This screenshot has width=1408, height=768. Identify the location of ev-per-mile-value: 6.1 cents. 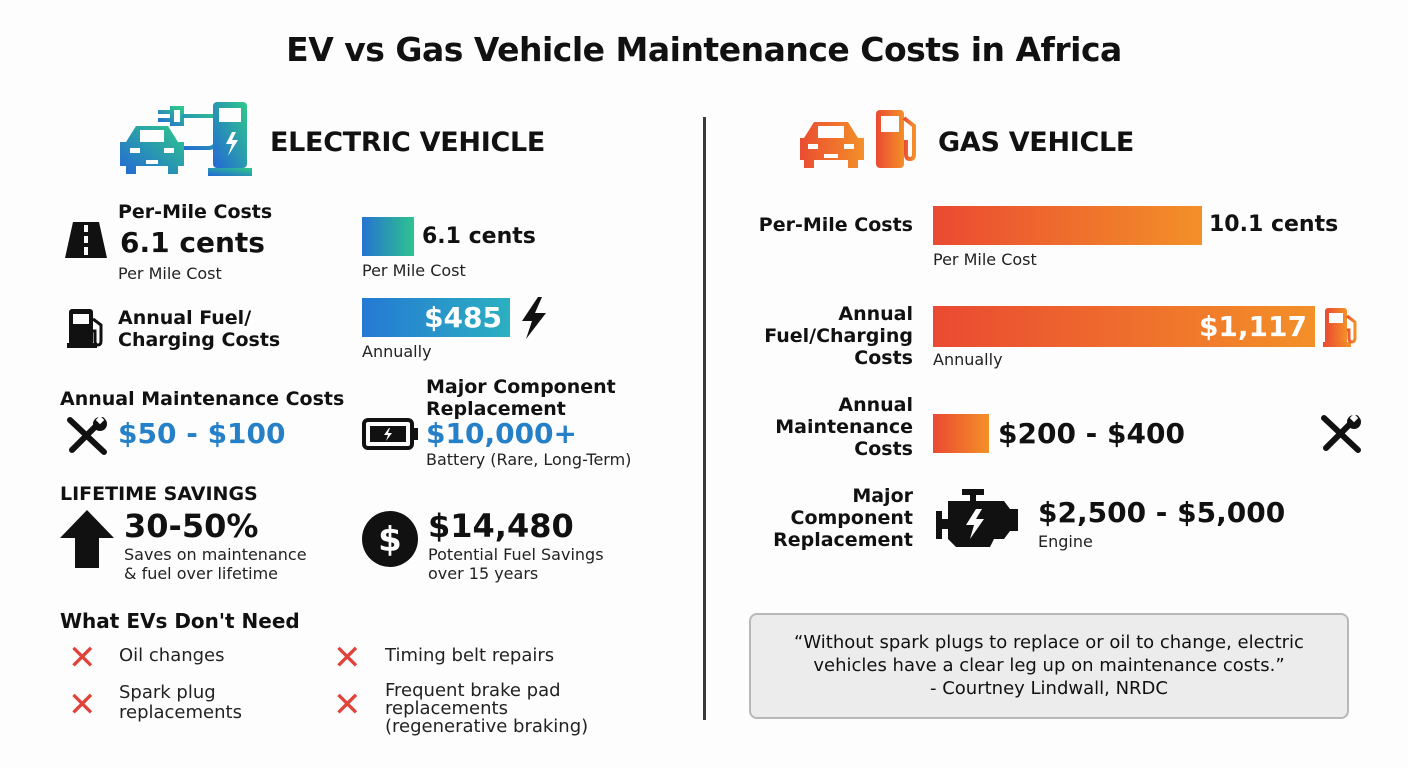
(192, 242).